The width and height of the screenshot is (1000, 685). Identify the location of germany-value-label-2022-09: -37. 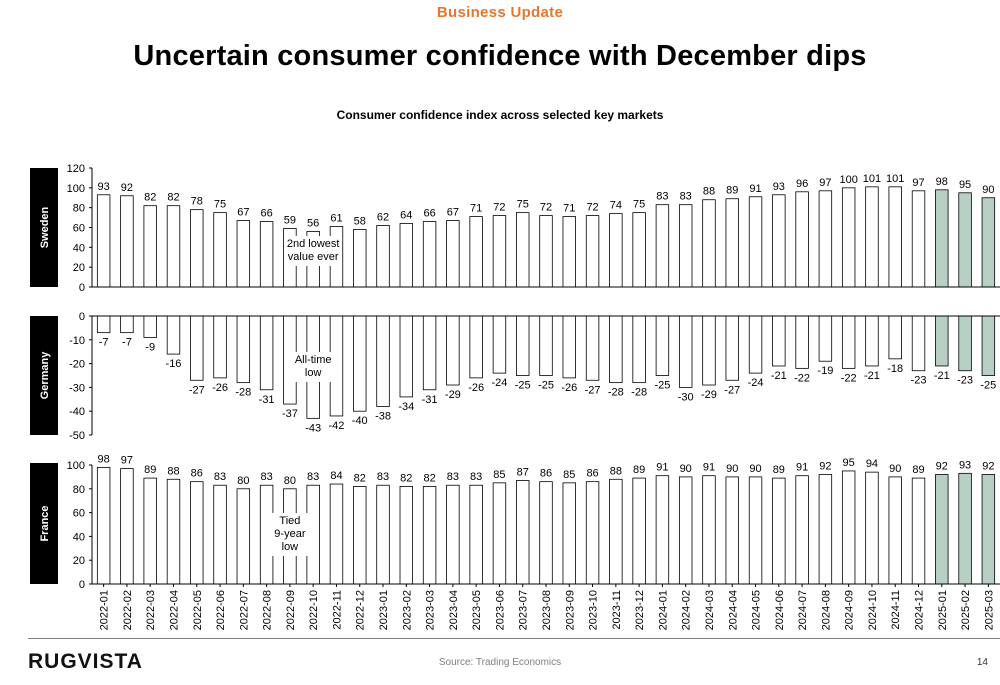
(290, 414).